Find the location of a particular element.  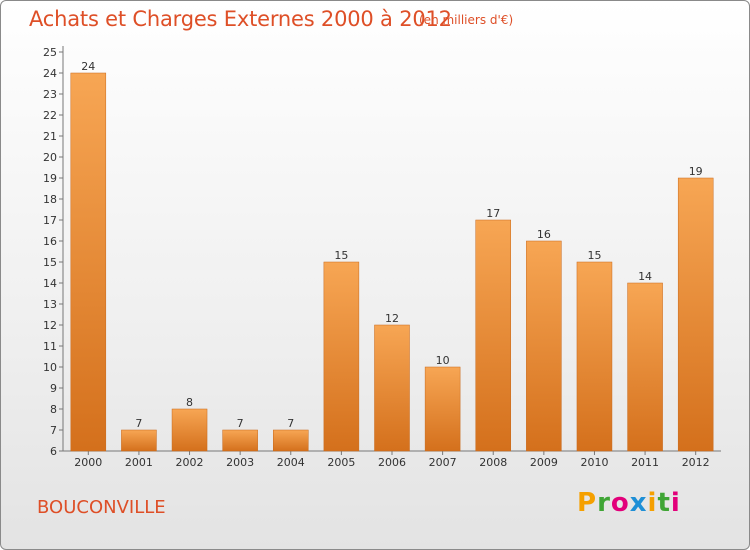

bar-2009 is located at coordinates (544, 346).